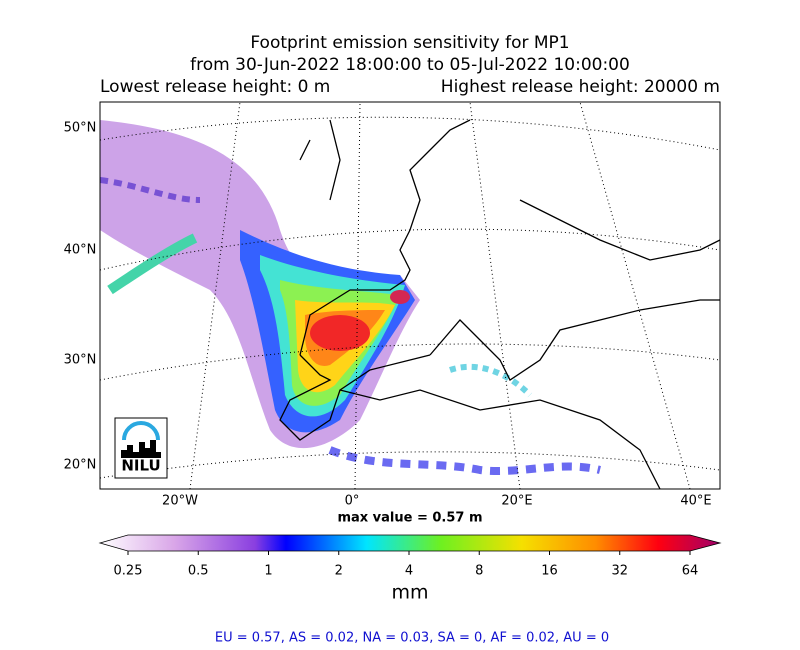 The image size is (800, 650). I want to click on max-value: max value = 0.57 m, so click(409, 518).